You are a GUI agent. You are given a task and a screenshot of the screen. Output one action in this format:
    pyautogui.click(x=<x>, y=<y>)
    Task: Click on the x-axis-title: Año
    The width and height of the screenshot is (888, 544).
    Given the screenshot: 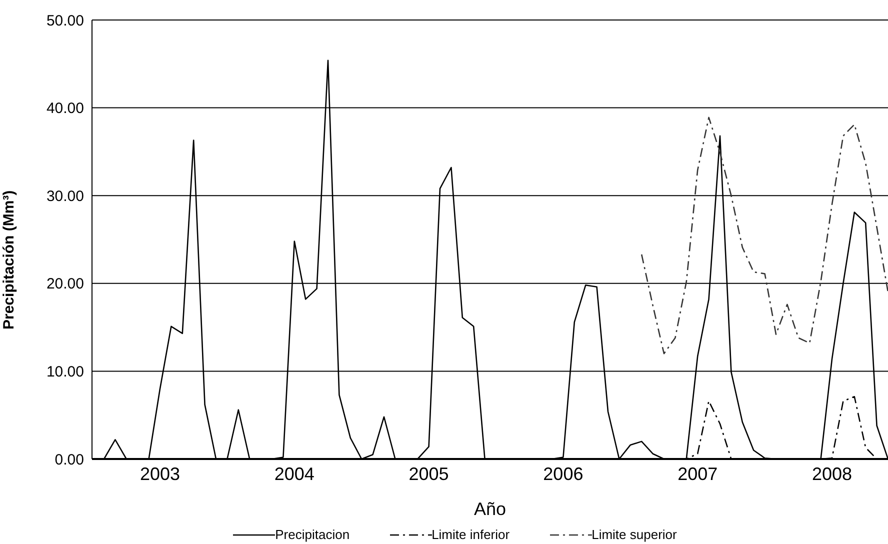 What is the action you would take?
    pyautogui.click(x=490, y=509)
    